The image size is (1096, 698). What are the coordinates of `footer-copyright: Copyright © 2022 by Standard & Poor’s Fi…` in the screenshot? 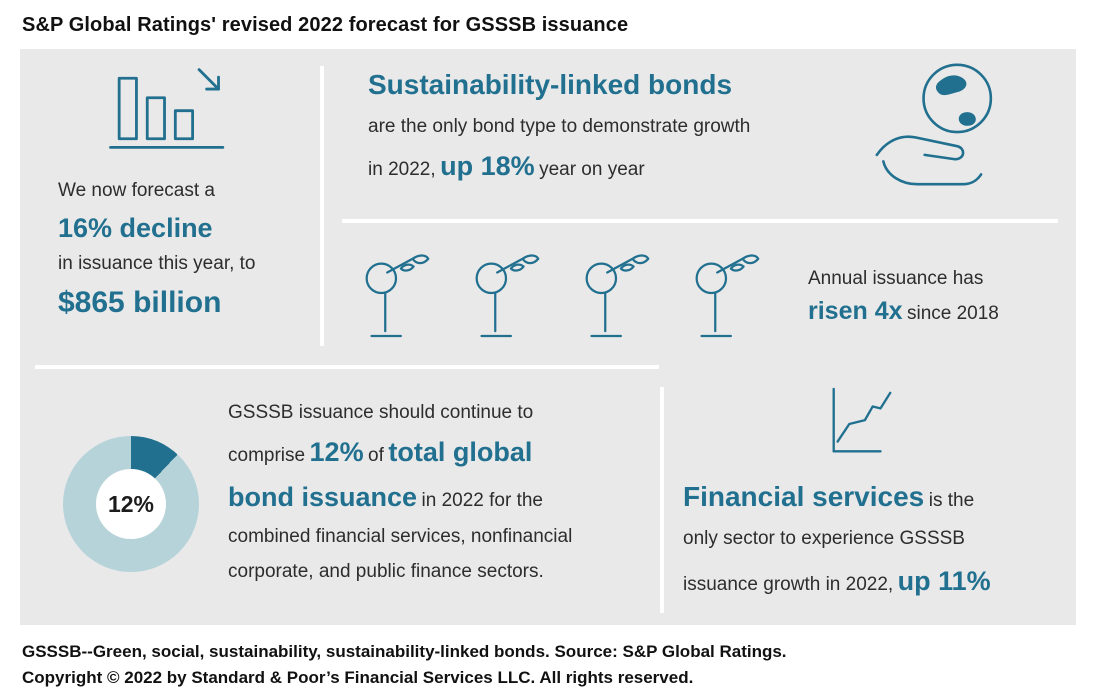 It's located at (358, 677).